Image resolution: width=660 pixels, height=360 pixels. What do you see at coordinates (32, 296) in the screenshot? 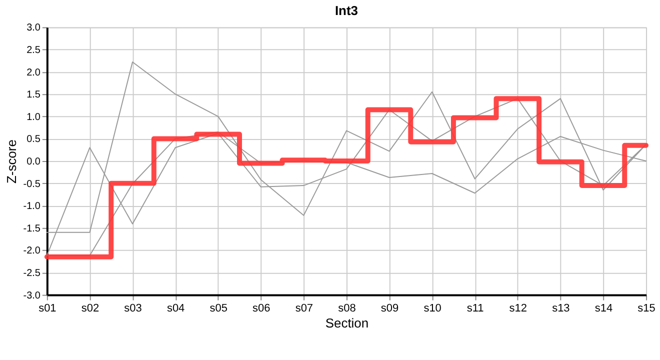
I see `y-tick-label: -3.0` at bounding box center [32, 296].